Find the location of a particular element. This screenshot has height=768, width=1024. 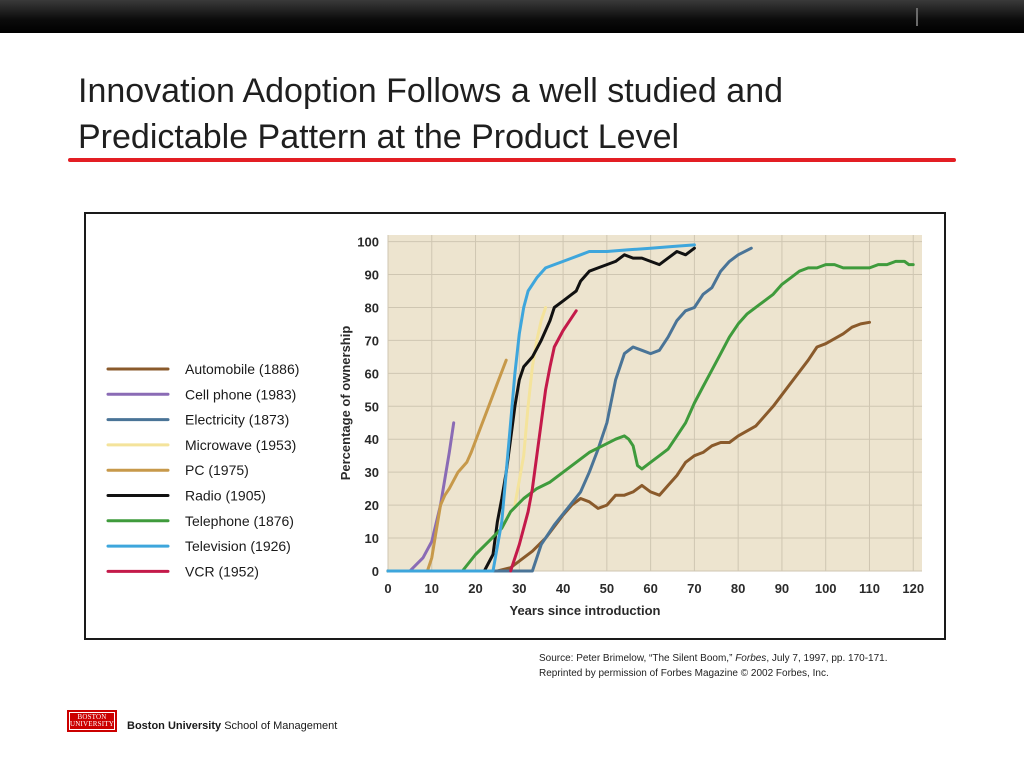

title-underline is located at coordinates (512, 160).